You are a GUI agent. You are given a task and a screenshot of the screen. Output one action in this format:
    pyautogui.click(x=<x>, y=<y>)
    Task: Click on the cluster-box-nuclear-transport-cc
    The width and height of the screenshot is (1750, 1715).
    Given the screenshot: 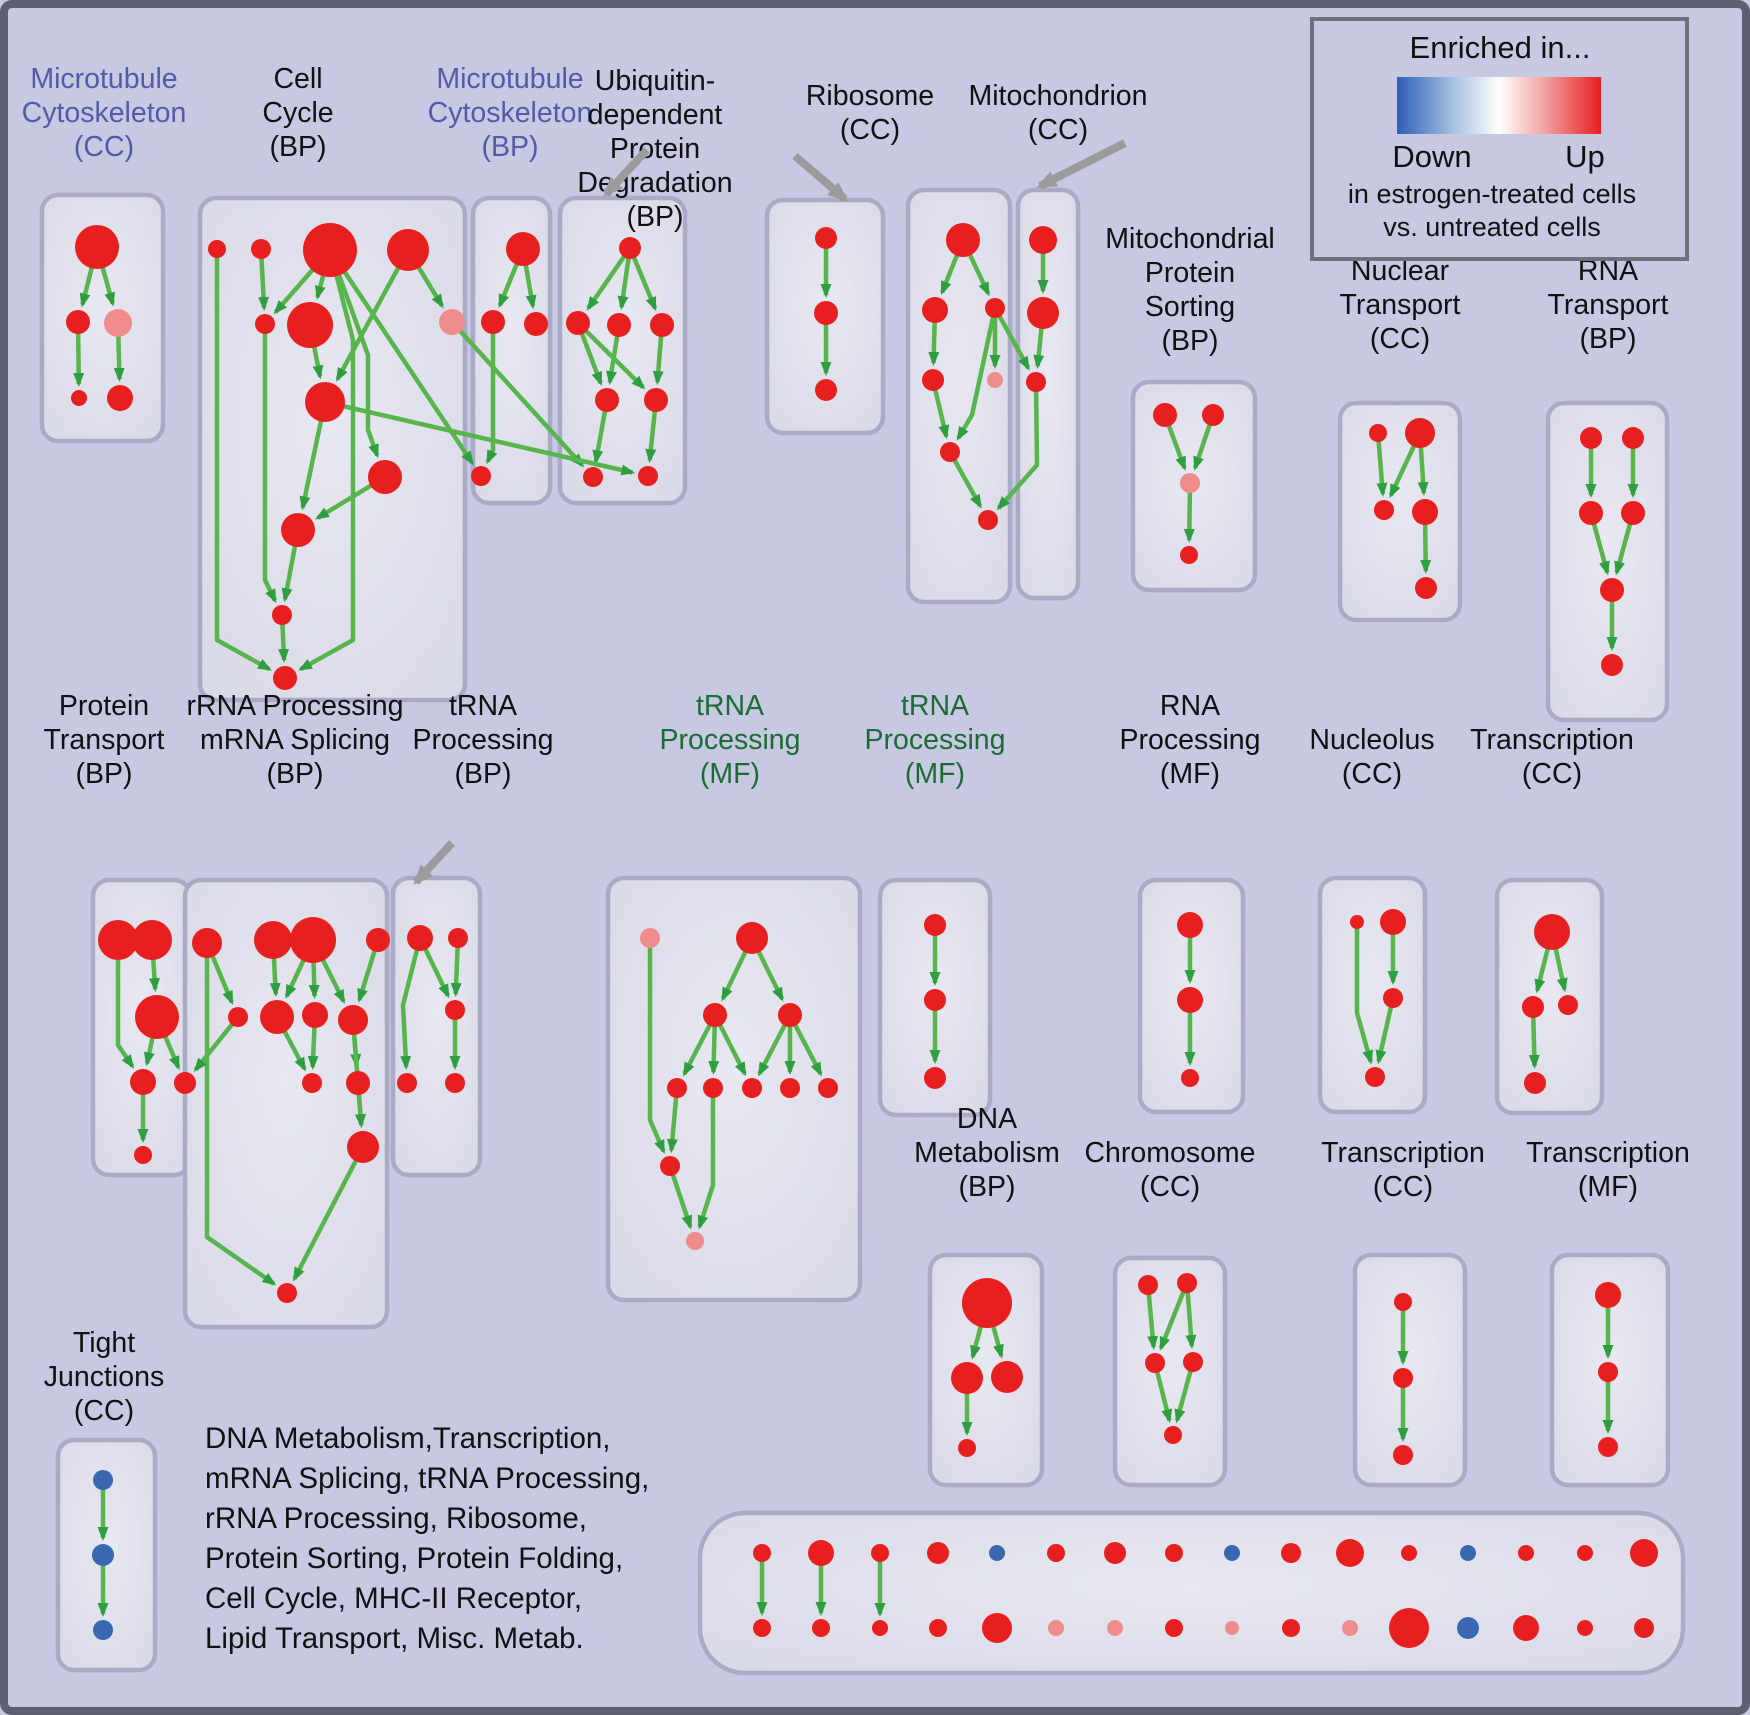 What is the action you would take?
    pyautogui.click(x=1400, y=511)
    